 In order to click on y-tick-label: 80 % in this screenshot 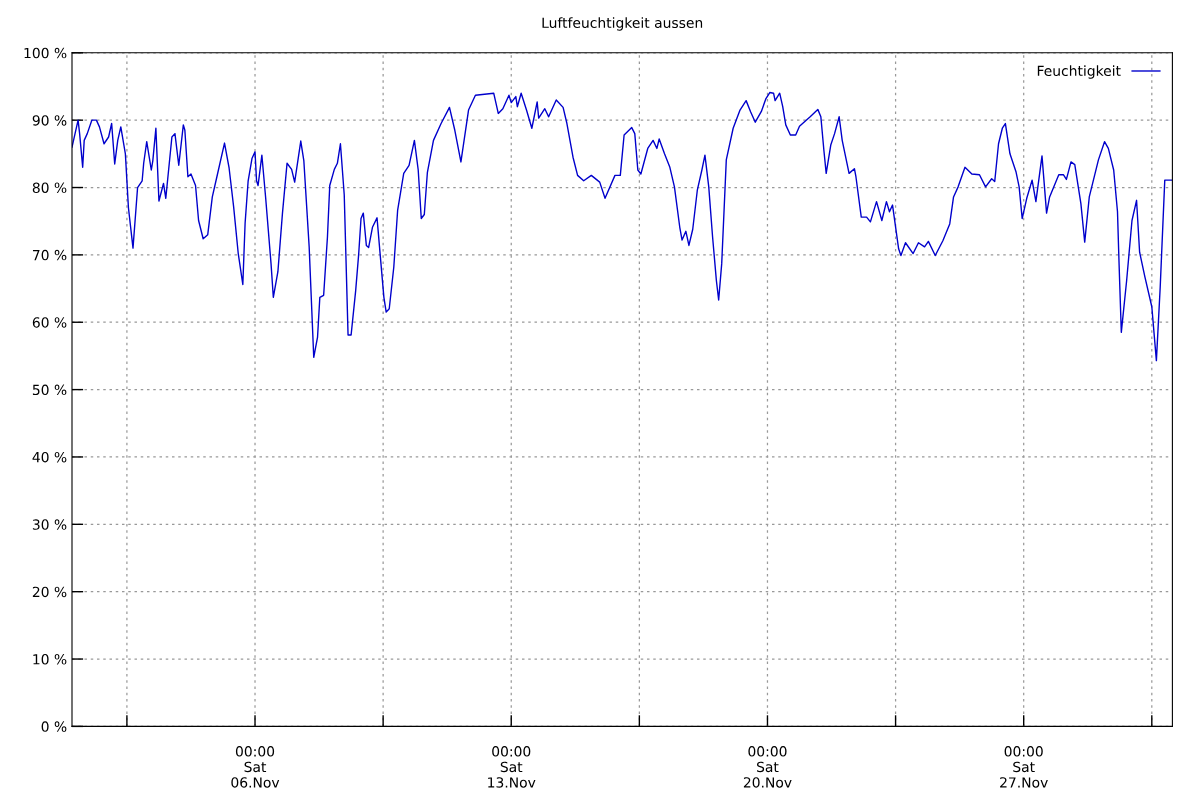, I will do `click(49, 187)`.